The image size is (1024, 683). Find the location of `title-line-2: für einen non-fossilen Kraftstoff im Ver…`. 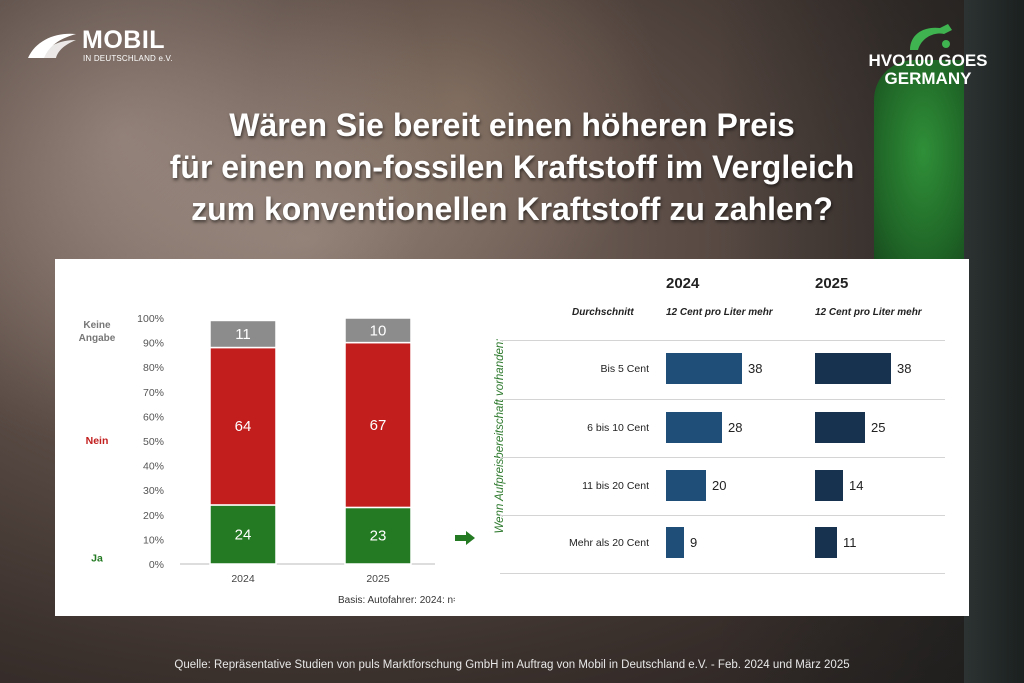

title-line-2: für einen non-fossilen Kraftstoff im Ver… is located at coordinates (512, 167).